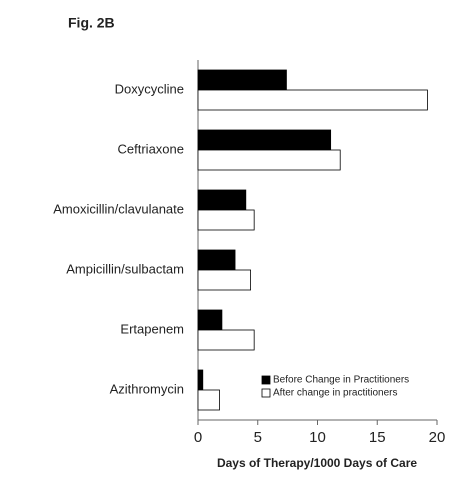 This screenshot has height=480, width=449. Describe the element at coordinates (258, 437) in the screenshot. I see `x-tick-label: 5` at that location.